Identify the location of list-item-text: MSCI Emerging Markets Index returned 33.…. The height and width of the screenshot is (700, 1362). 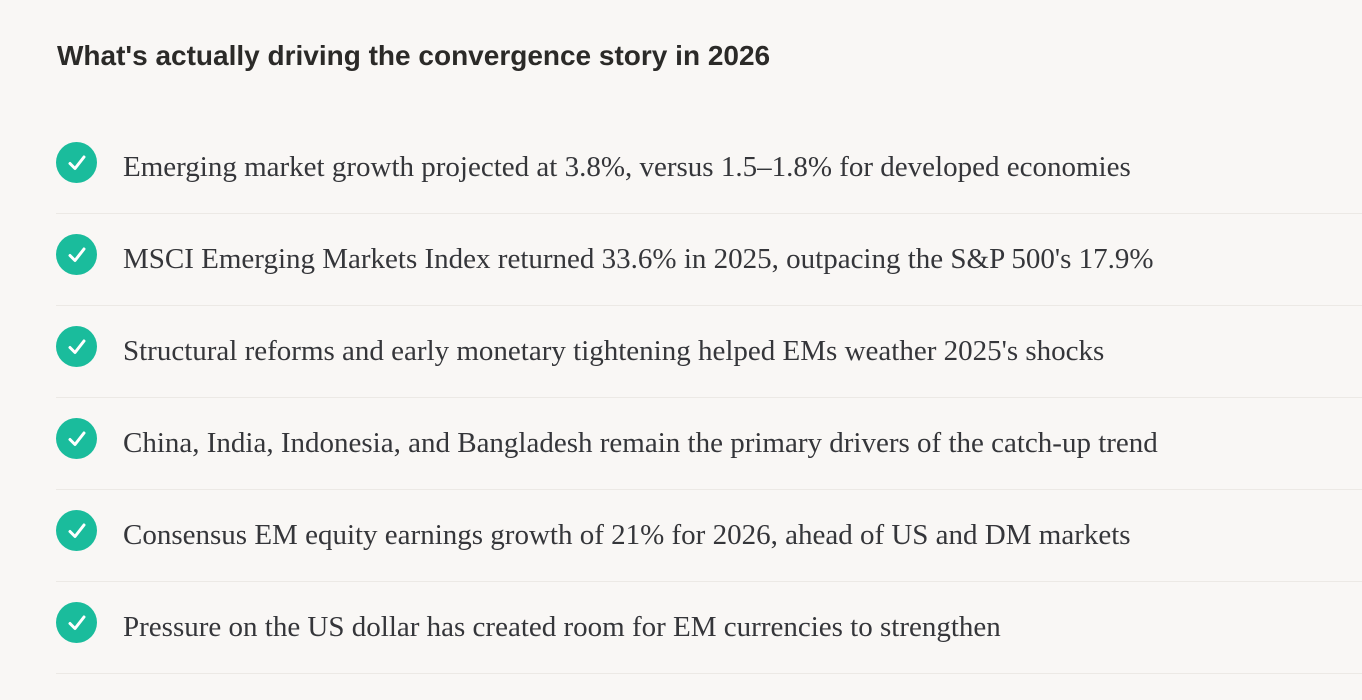
(638, 259).